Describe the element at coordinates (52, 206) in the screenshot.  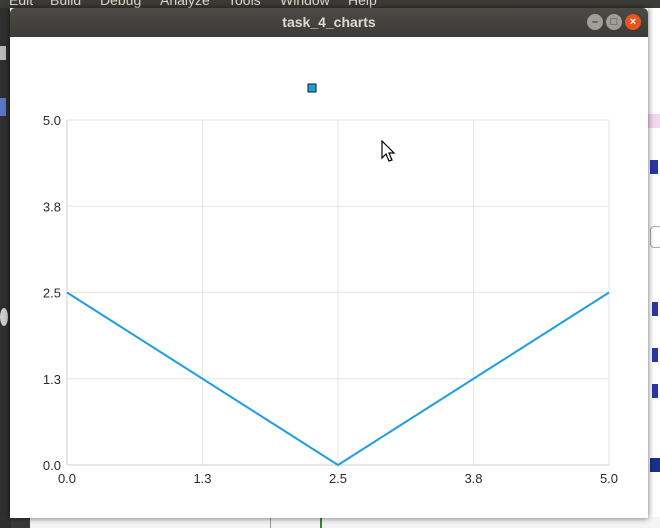
I see `y-tick-label: 3.8` at that location.